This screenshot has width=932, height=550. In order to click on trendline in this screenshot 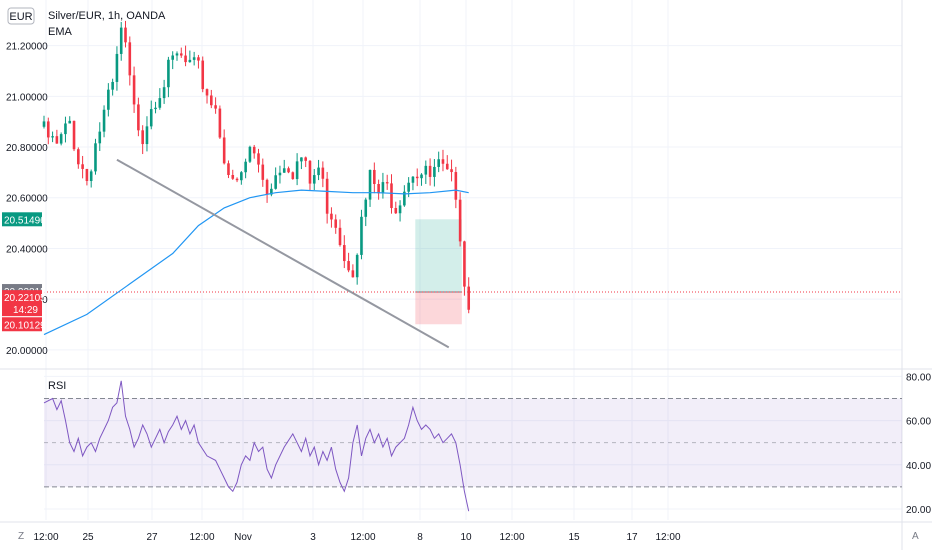, I will do `click(283, 253)`.